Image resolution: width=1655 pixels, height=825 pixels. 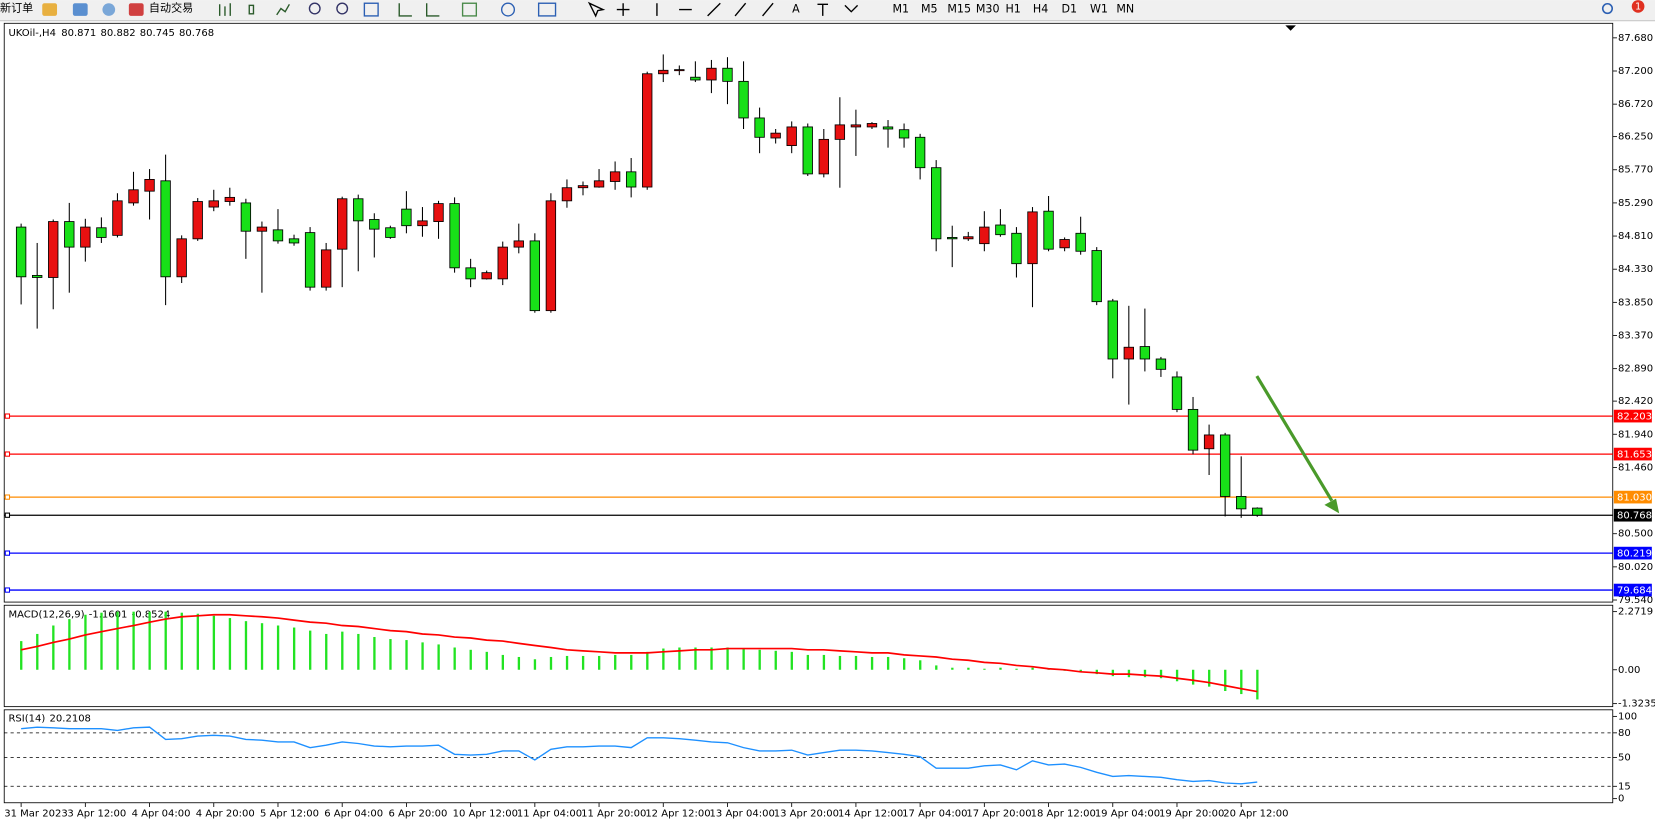 I want to click on x-tick-label: 31 Mar 2023, so click(x=36, y=813).